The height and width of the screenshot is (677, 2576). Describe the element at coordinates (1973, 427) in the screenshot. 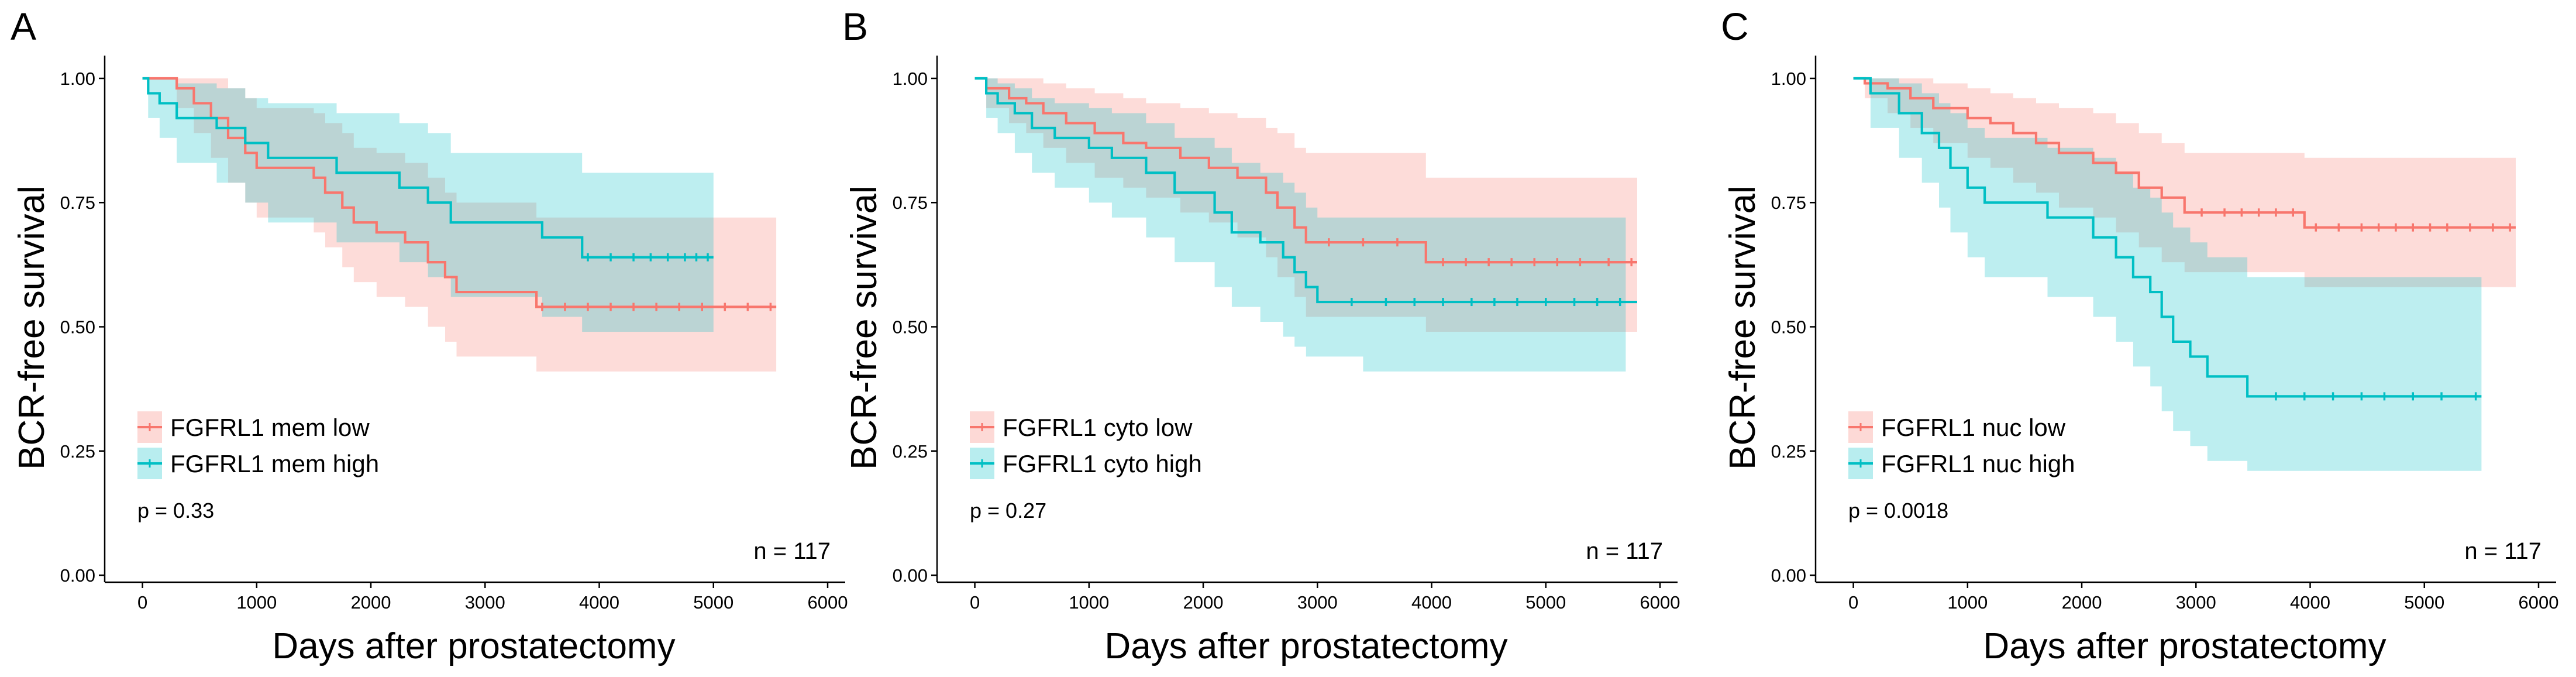

I see `legend-label: FGFRL1 nuc low` at that location.